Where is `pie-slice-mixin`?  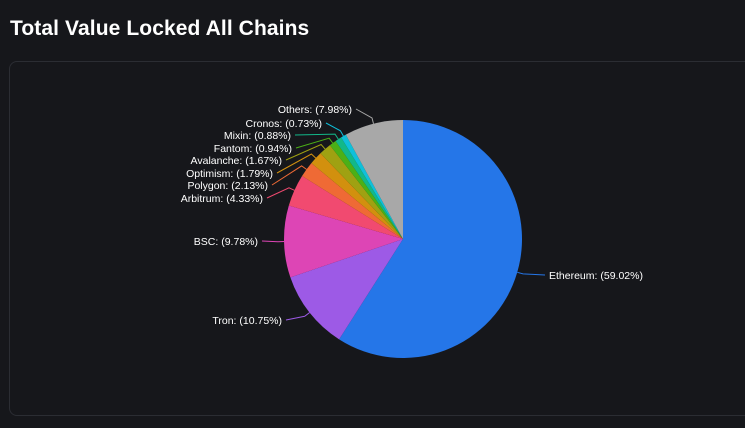
pie-slice-mixin is located at coordinates (369, 188).